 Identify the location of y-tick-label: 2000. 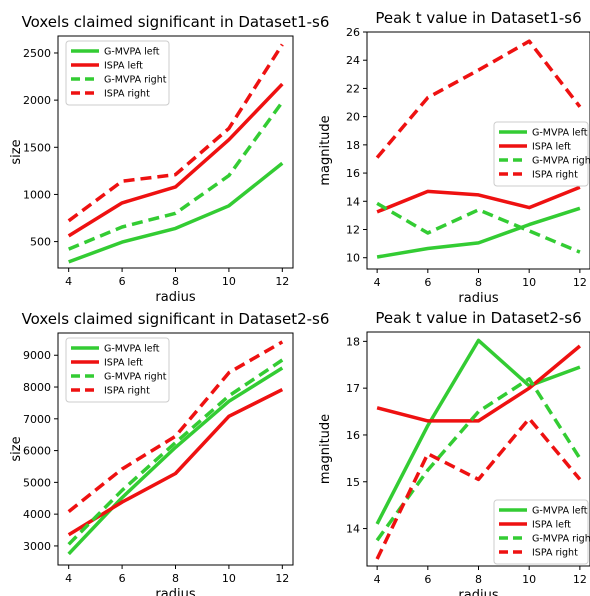
(37, 100).